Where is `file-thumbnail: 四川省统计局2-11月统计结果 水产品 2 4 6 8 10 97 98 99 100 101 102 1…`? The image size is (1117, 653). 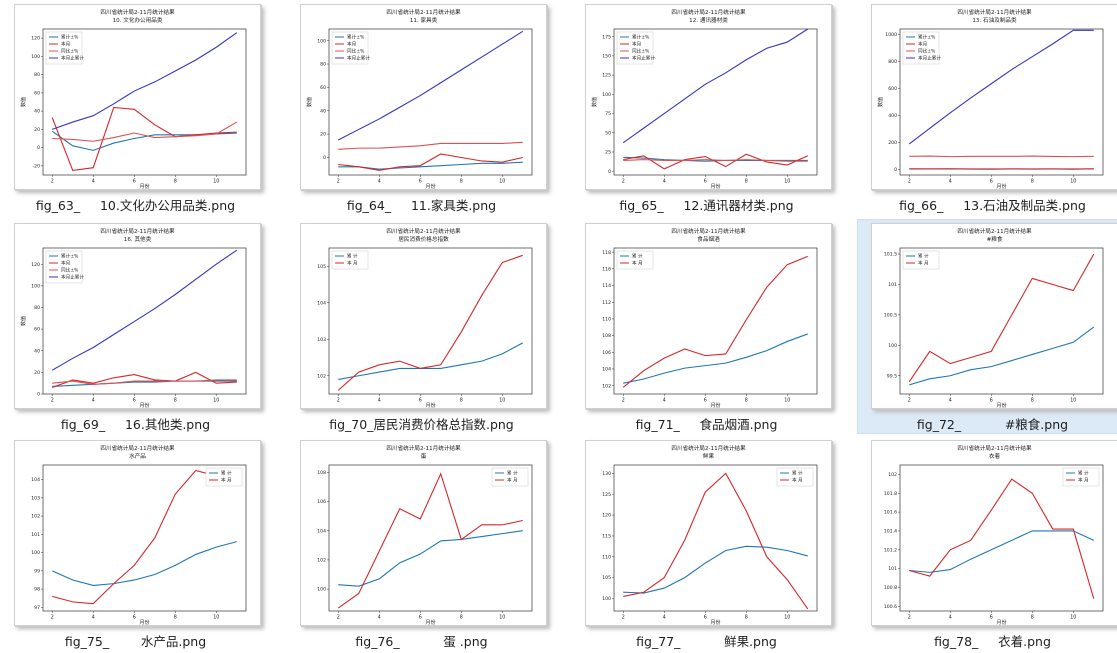
file-thumbnail: 四川省统计局2-11月统计结果 水产品 2 4 6 8 10 97 98 99 100 101 102 1… is located at coordinates (135, 543).